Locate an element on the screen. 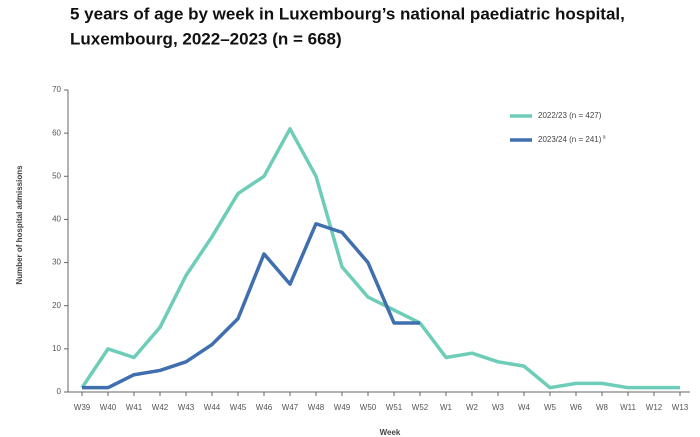  y-tick-label: 20 is located at coordinates (56, 305).